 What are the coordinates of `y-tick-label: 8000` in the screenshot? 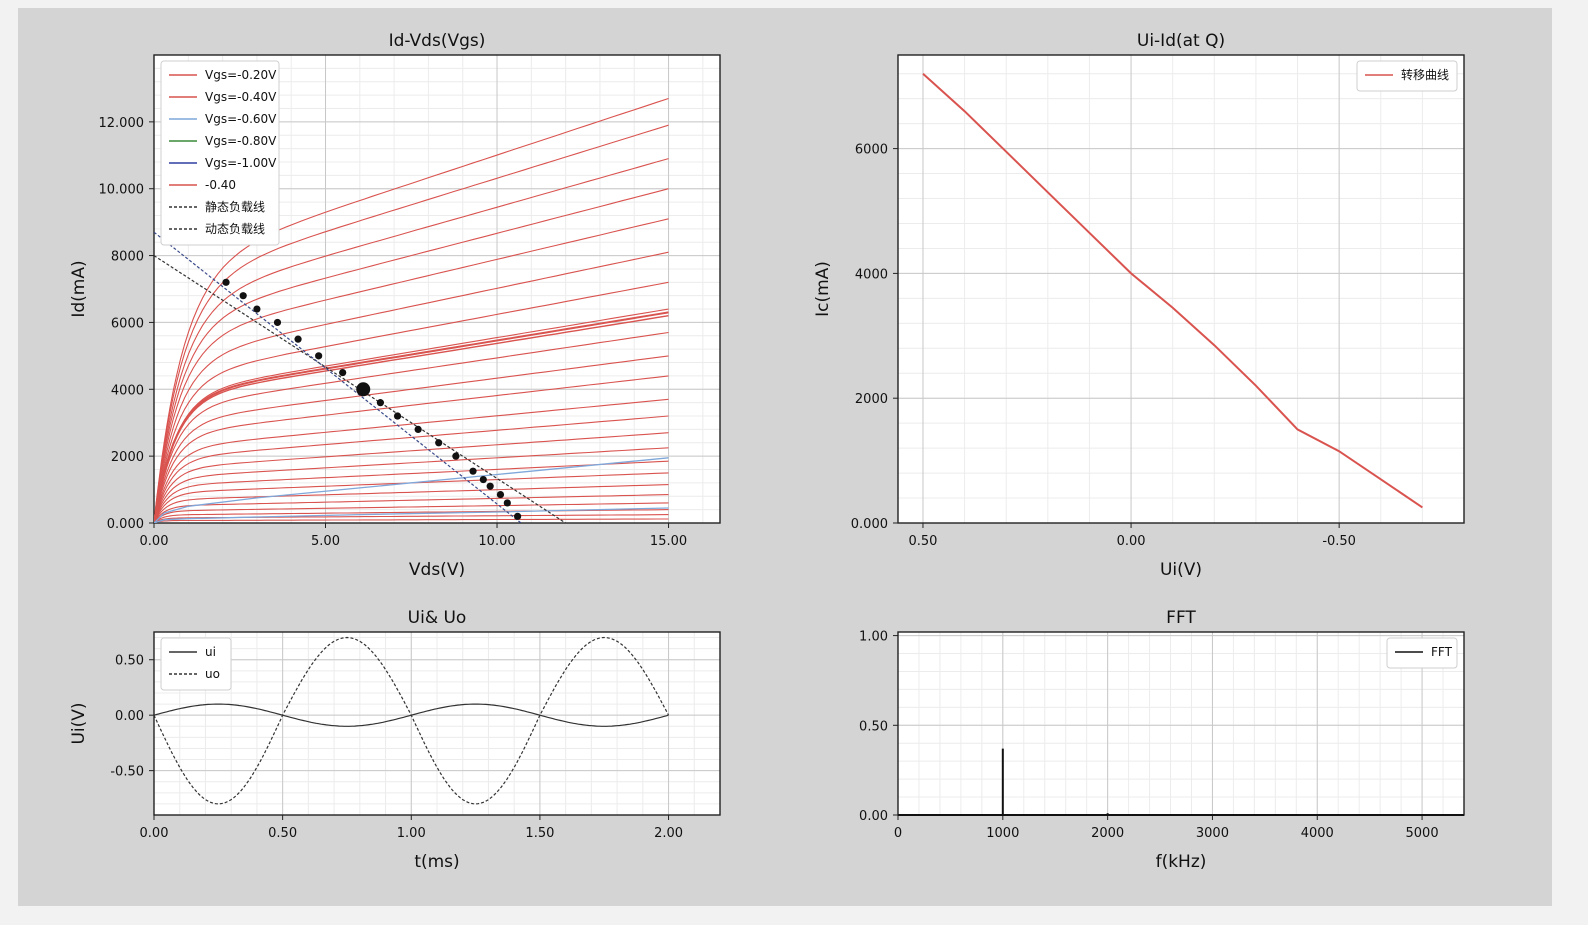 It's located at (127, 257).